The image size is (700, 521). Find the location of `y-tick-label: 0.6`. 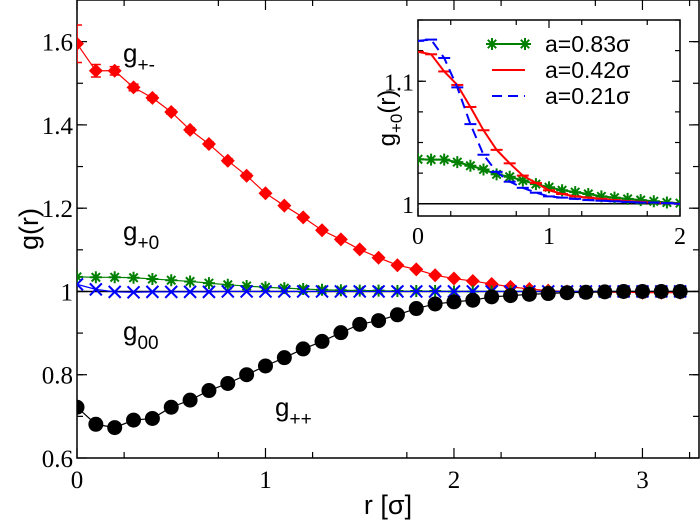

y-tick-label: 0.6 is located at coordinates (57, 459).